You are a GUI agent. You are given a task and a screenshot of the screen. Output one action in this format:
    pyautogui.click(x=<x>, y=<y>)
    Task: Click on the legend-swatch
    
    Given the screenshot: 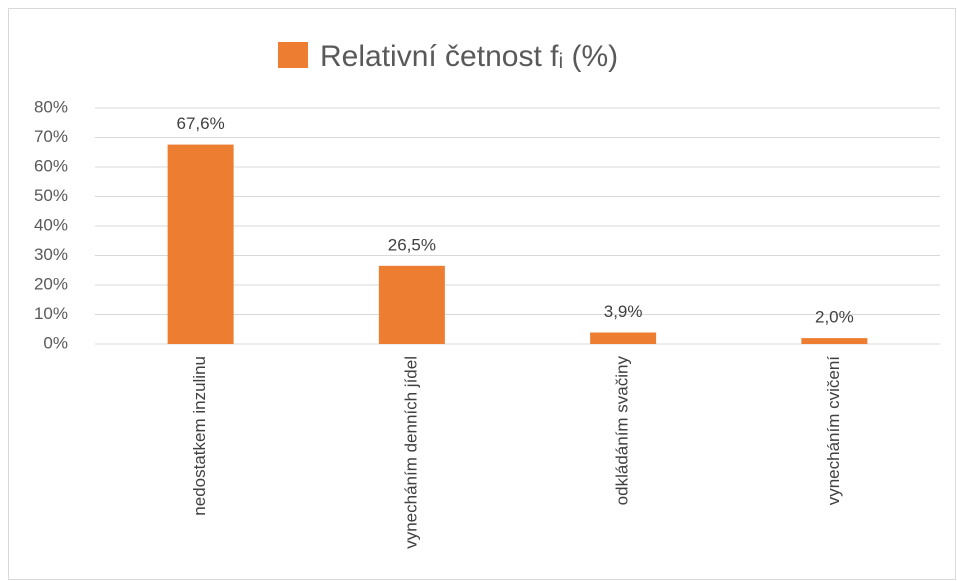 What is the action you would take?
    pyautogui.click(x=293, y=55)
    